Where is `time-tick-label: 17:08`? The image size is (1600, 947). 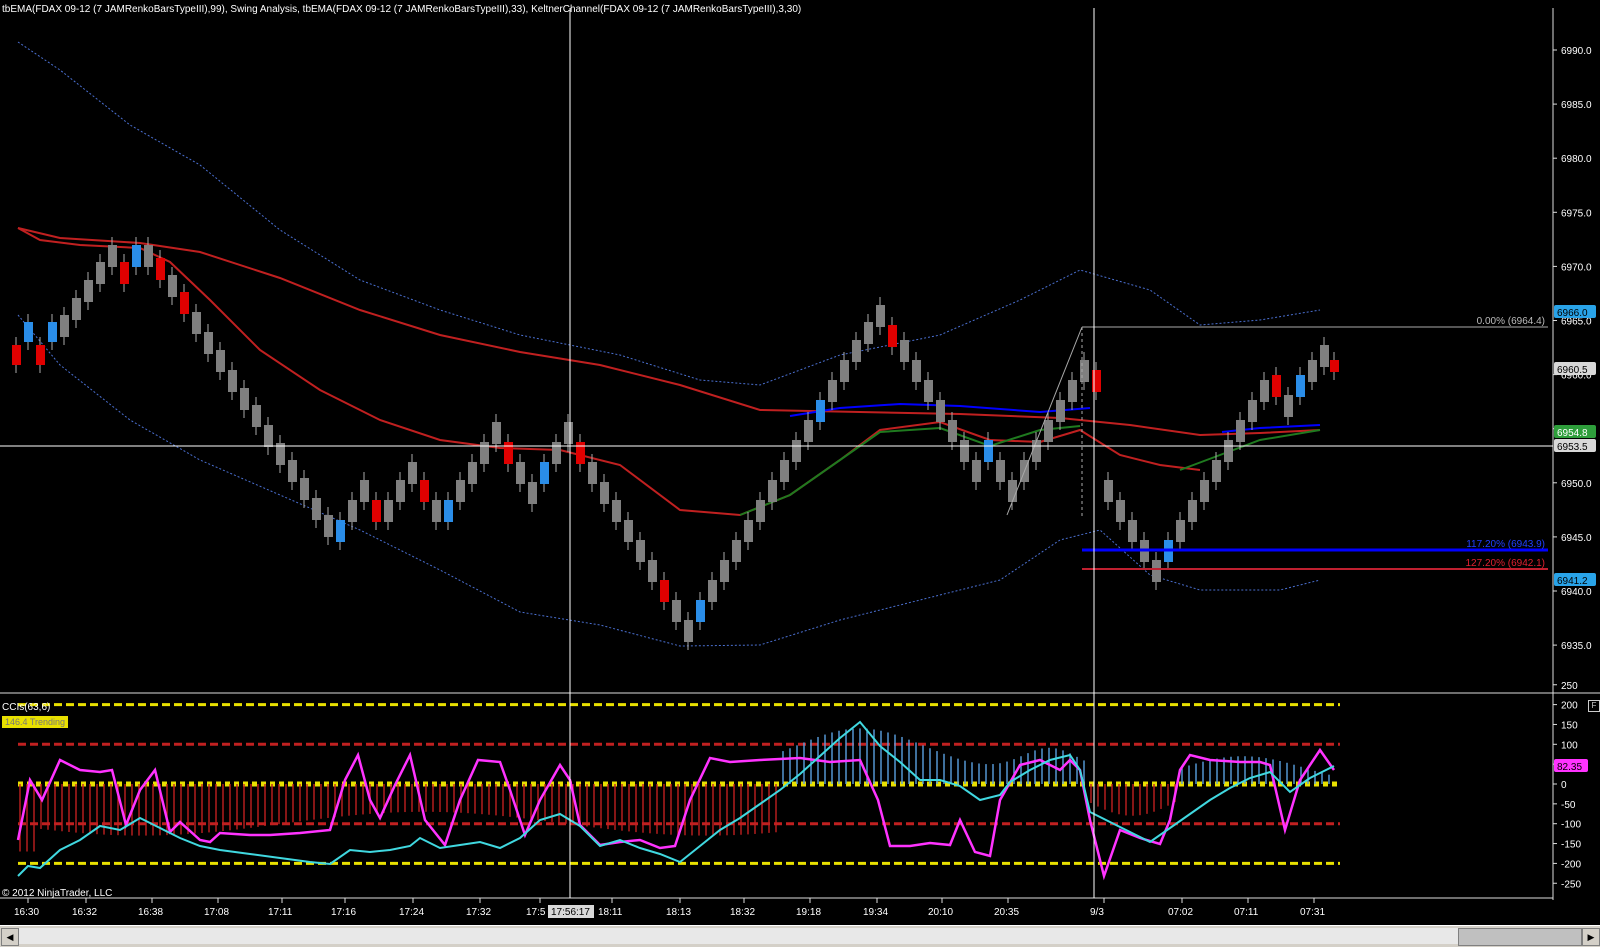 time-tick-label: 17:08 is located at coordinates (216, 912).